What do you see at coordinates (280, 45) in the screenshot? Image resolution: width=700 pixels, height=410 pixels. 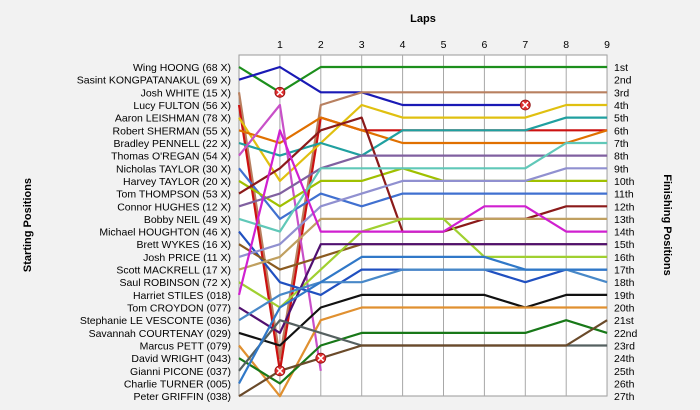 I see `x-tick-label: 1` at bounding box center [280, 45].